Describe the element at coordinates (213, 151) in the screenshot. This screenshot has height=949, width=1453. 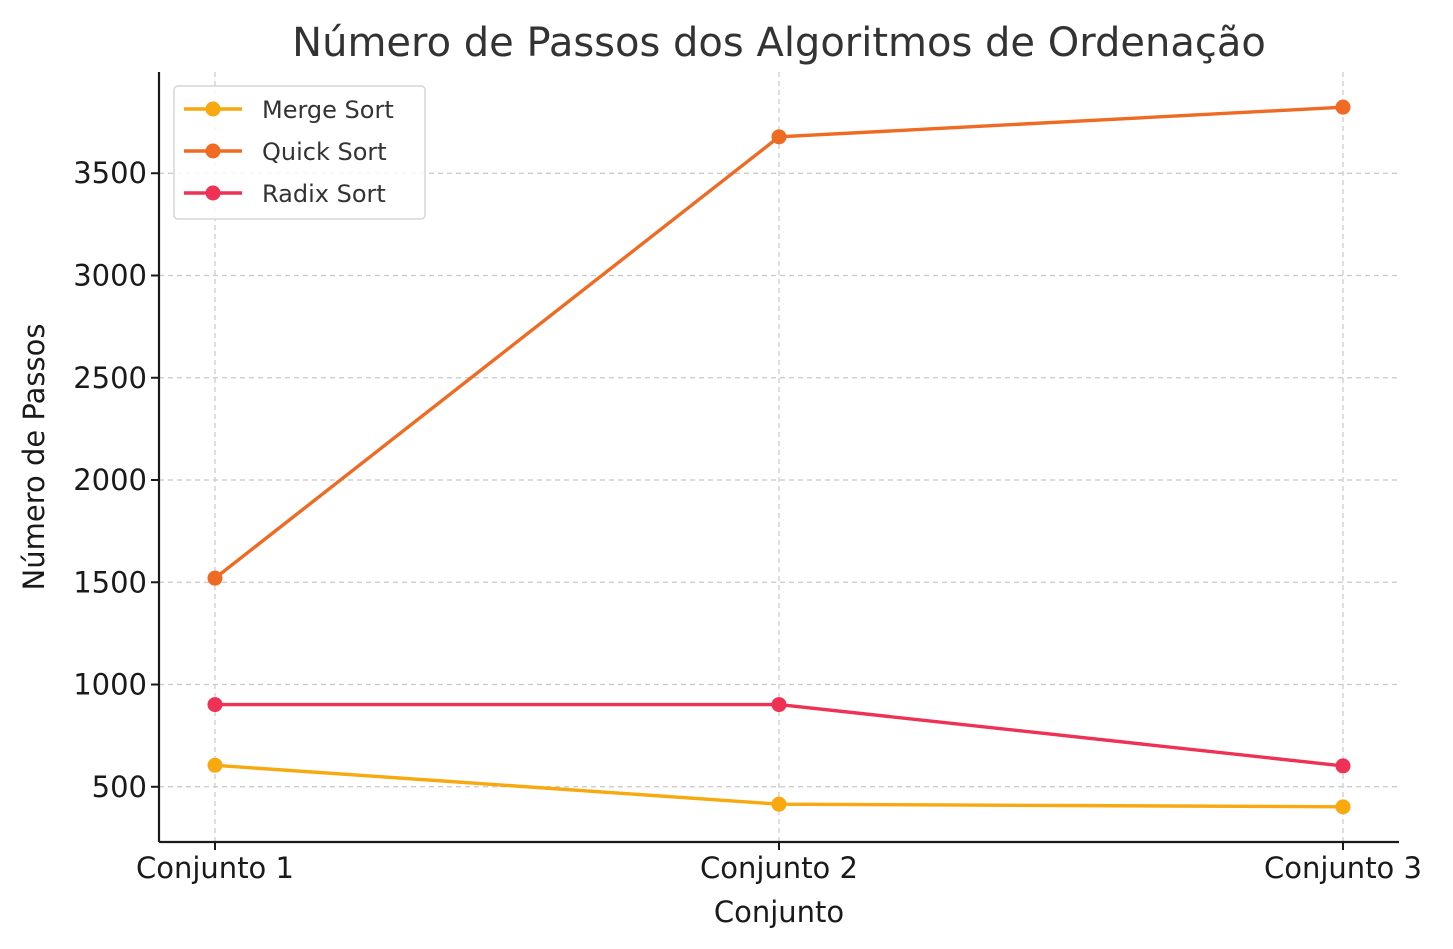
I see `legend-marker-quick-sort` at that location.